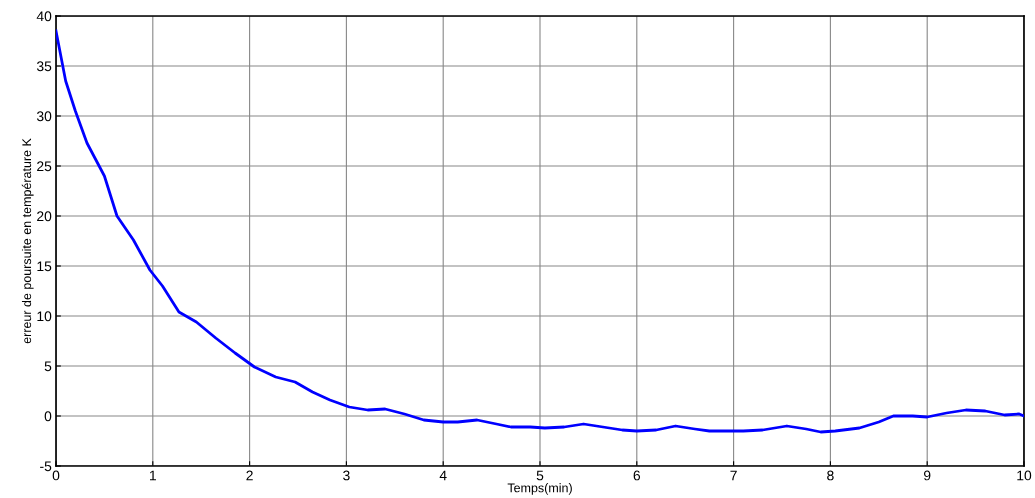 The image size is (1035, 498). Describe the element at coordinates (44, 166) in the screenshot. I see `y-tick-label: 25` at that location.